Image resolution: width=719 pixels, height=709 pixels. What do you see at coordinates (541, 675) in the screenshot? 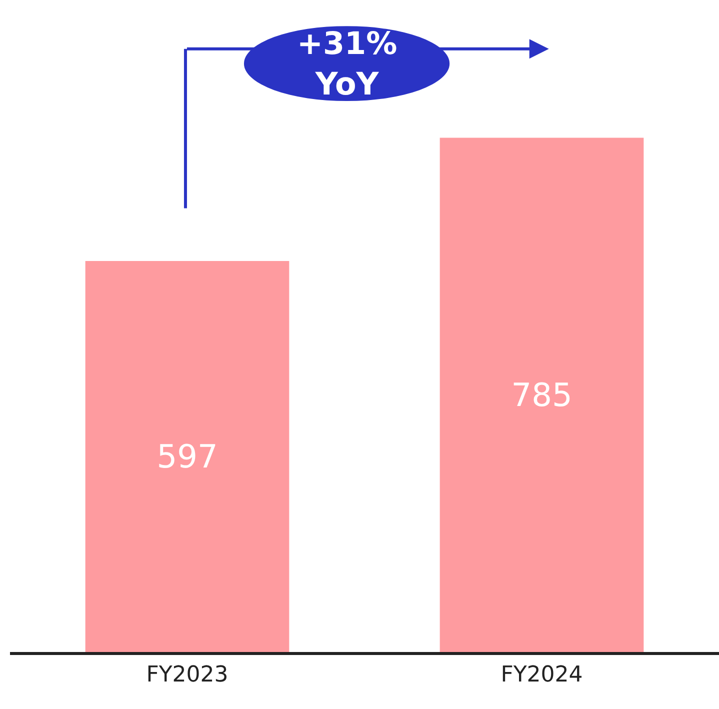
I see `x-tick-label: FY2024` at bounding box center [541, 675].